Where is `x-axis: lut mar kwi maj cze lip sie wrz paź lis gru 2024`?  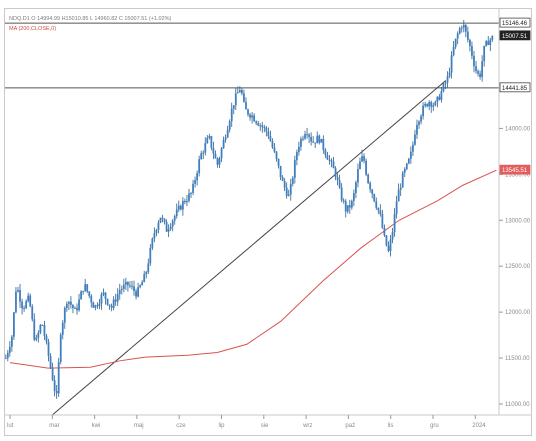
x-axis: lut mar kwi maj cze lip sie wrz paź lis gru 2024 is located at coordinates (246, 422).